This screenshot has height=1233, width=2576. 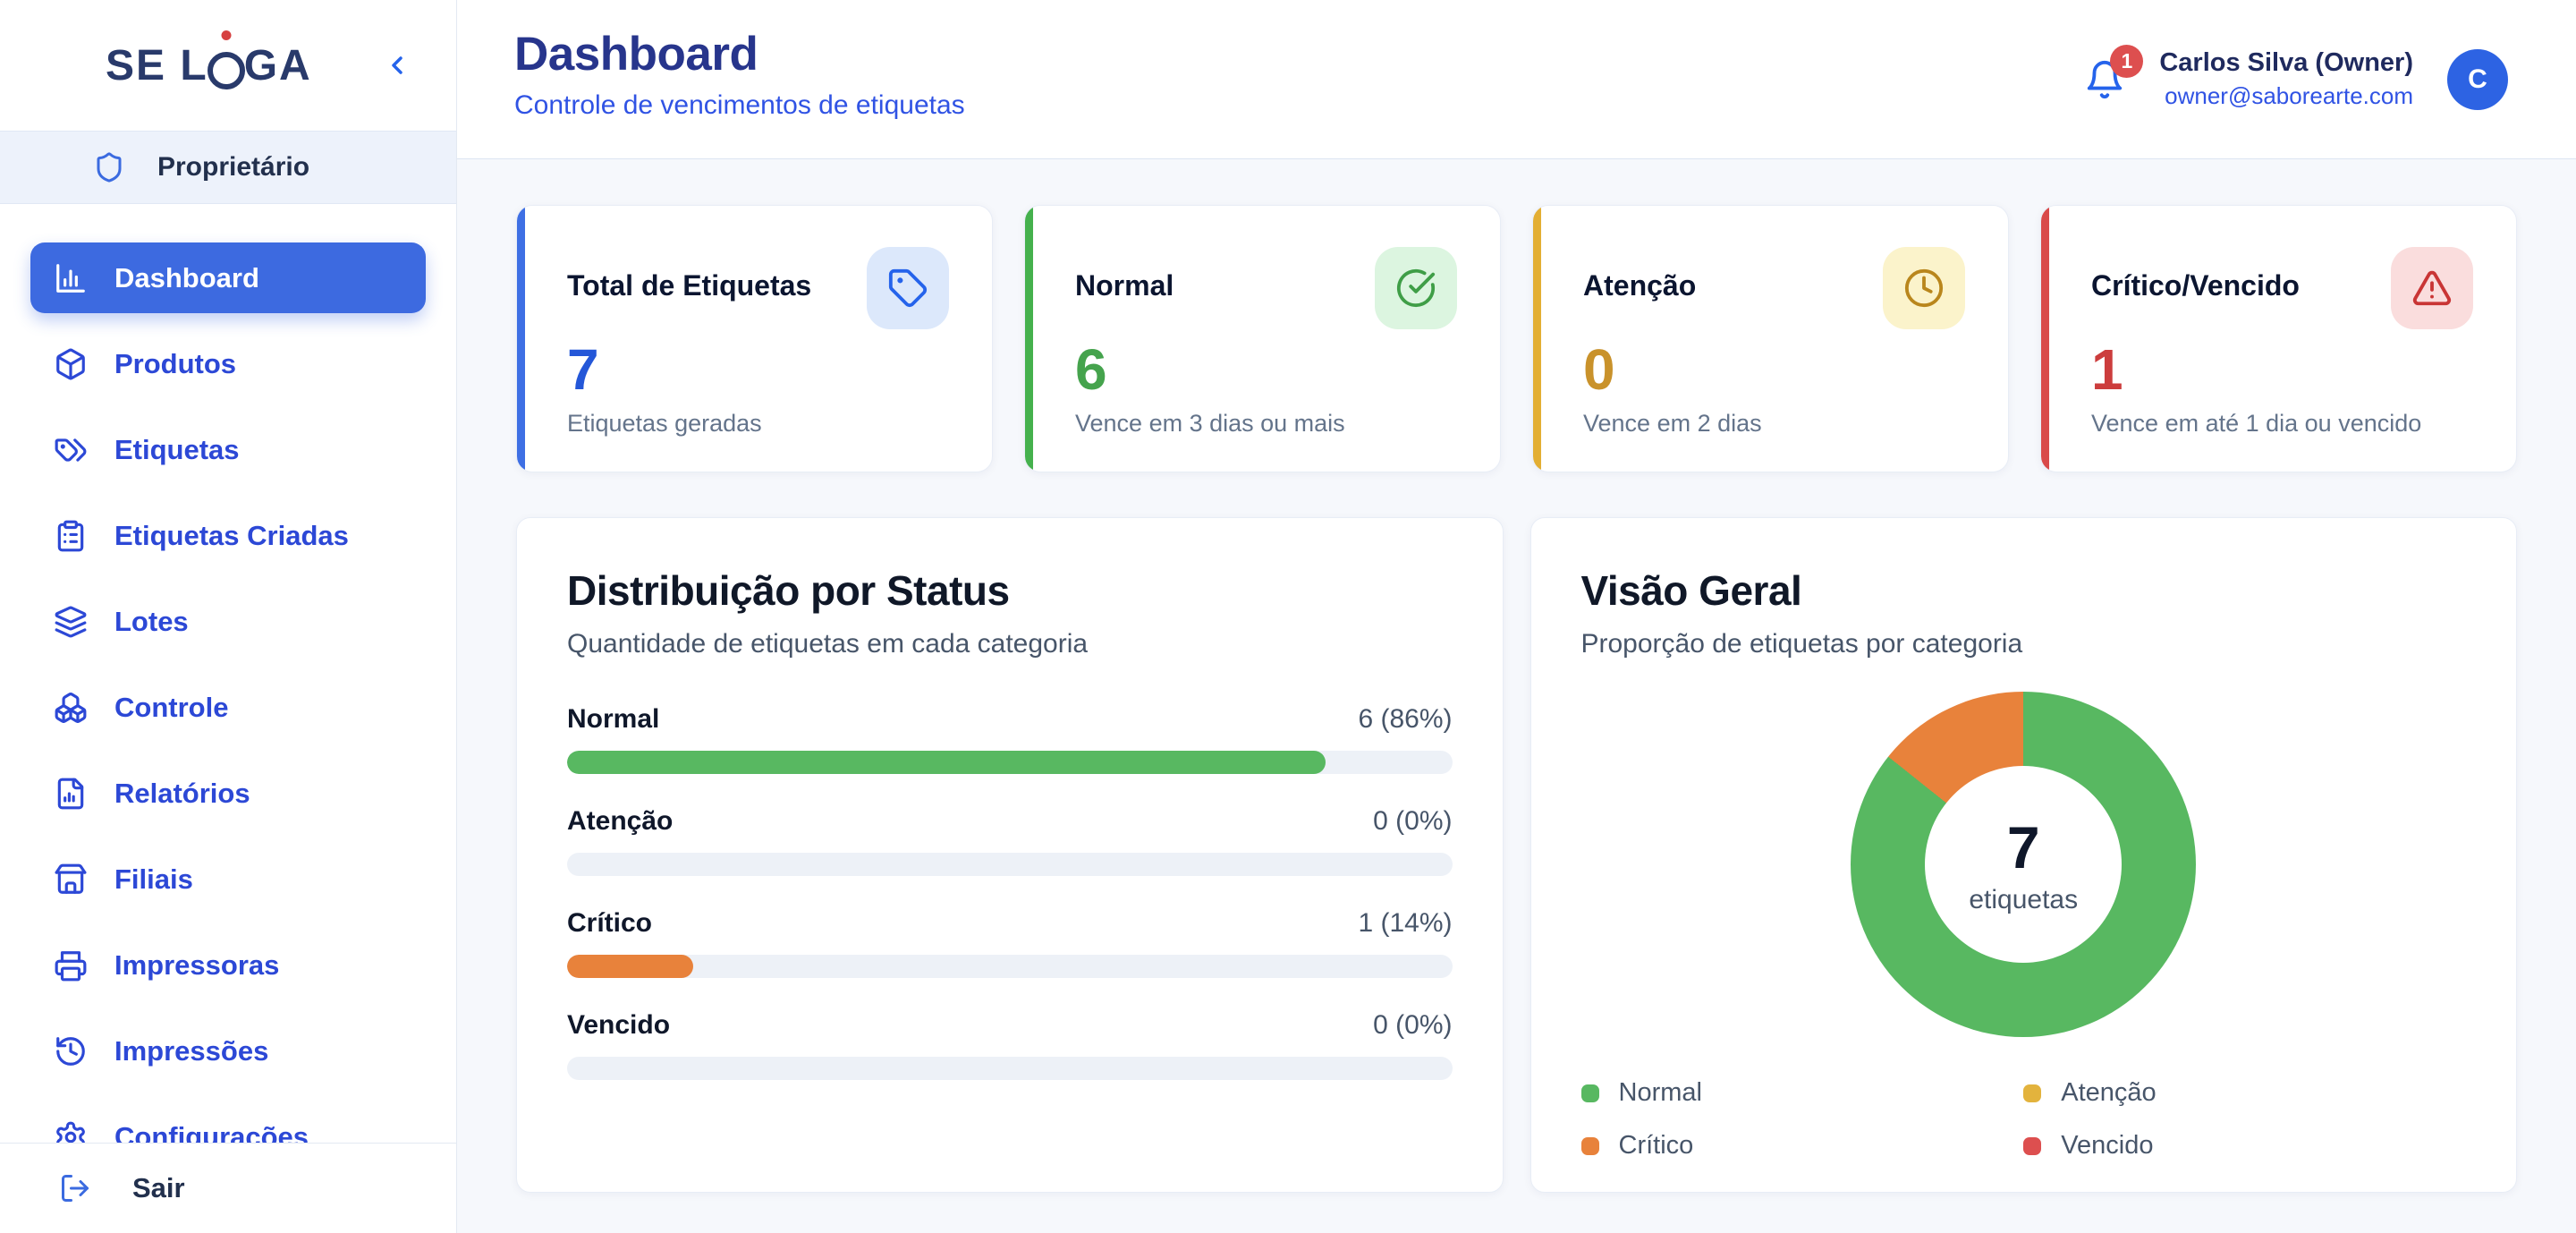 What do you see at coordinates (689, 285) in the screenshot?
I see `stat-card-title: Total de Etiquetas` at bounding box center [689, 285].